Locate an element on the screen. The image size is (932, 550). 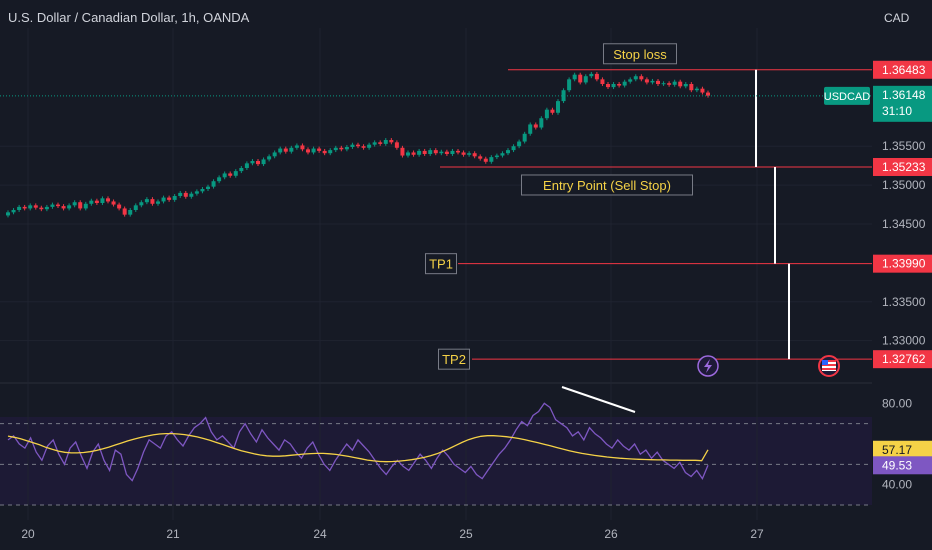
level-price-value: 1.33990 is located at coordinates (904, 264).